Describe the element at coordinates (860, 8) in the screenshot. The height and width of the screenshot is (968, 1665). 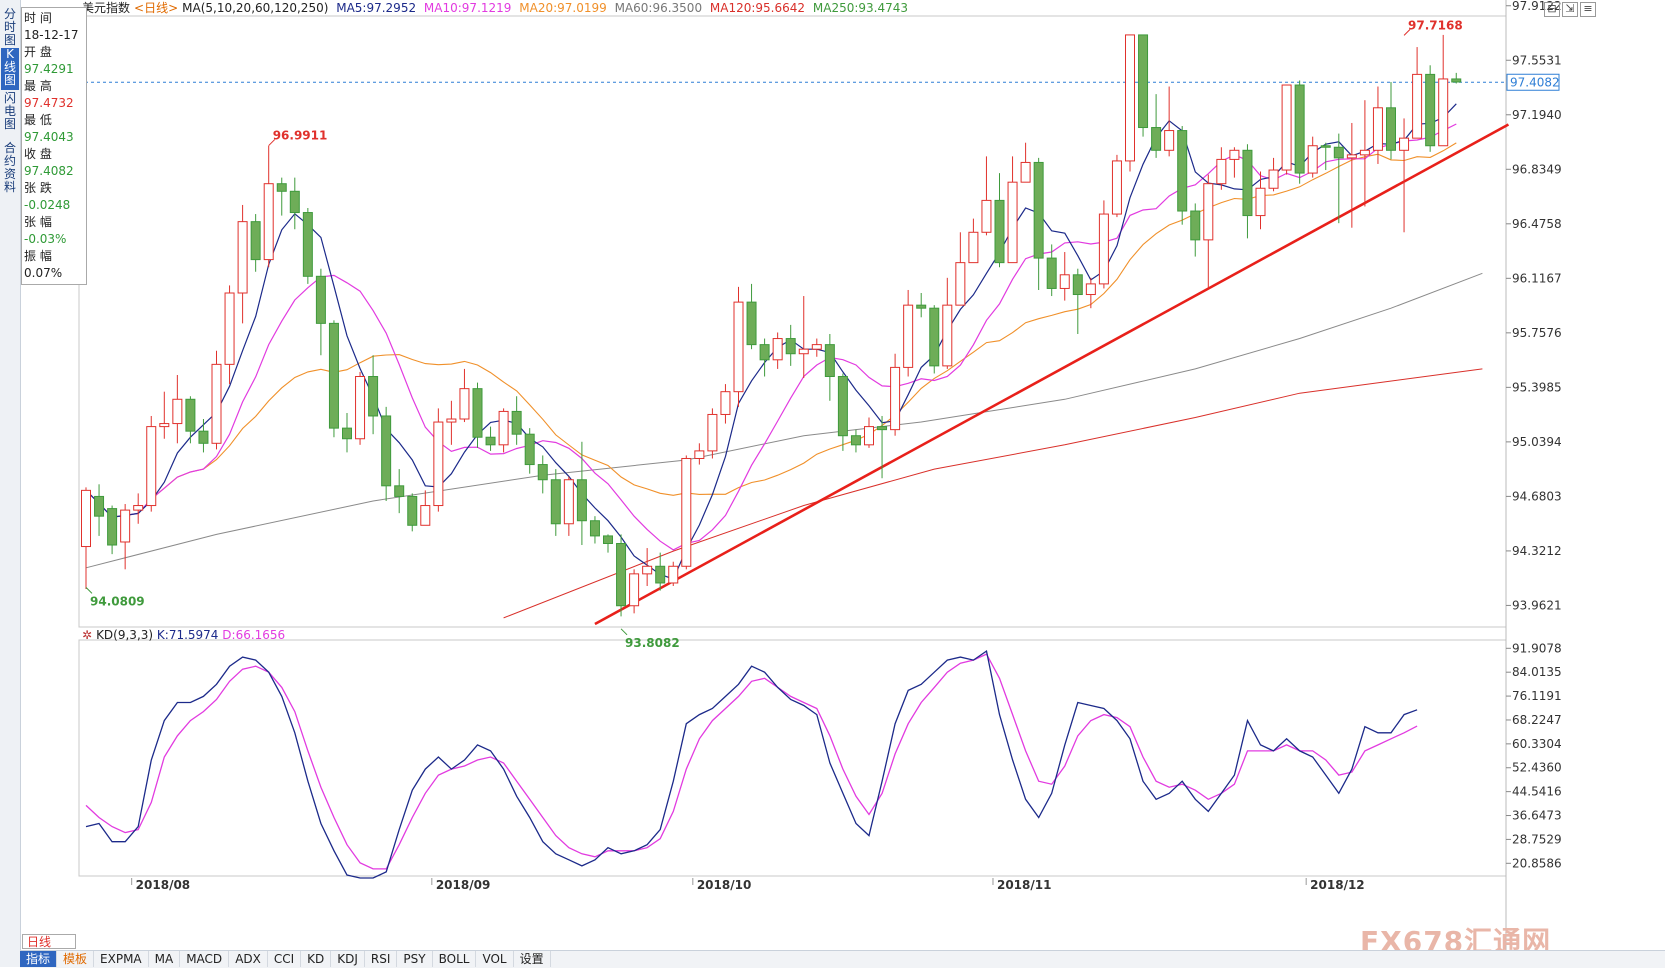
I see `ma250-value: MA250:93.4743` at that location.